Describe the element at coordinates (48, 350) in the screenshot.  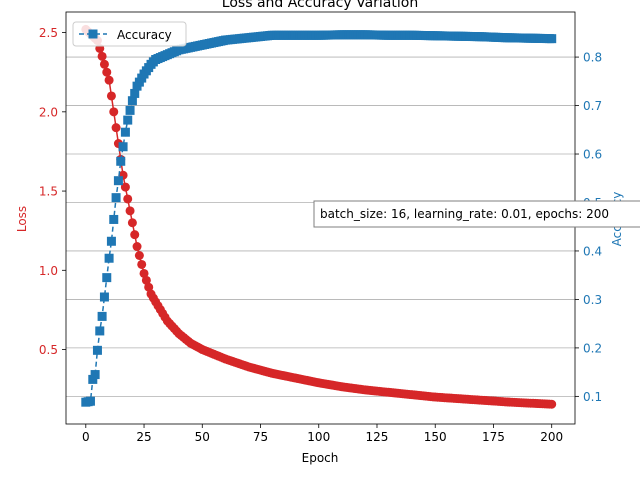
I see `y-left-tick-label-0: 0.5` at that location.